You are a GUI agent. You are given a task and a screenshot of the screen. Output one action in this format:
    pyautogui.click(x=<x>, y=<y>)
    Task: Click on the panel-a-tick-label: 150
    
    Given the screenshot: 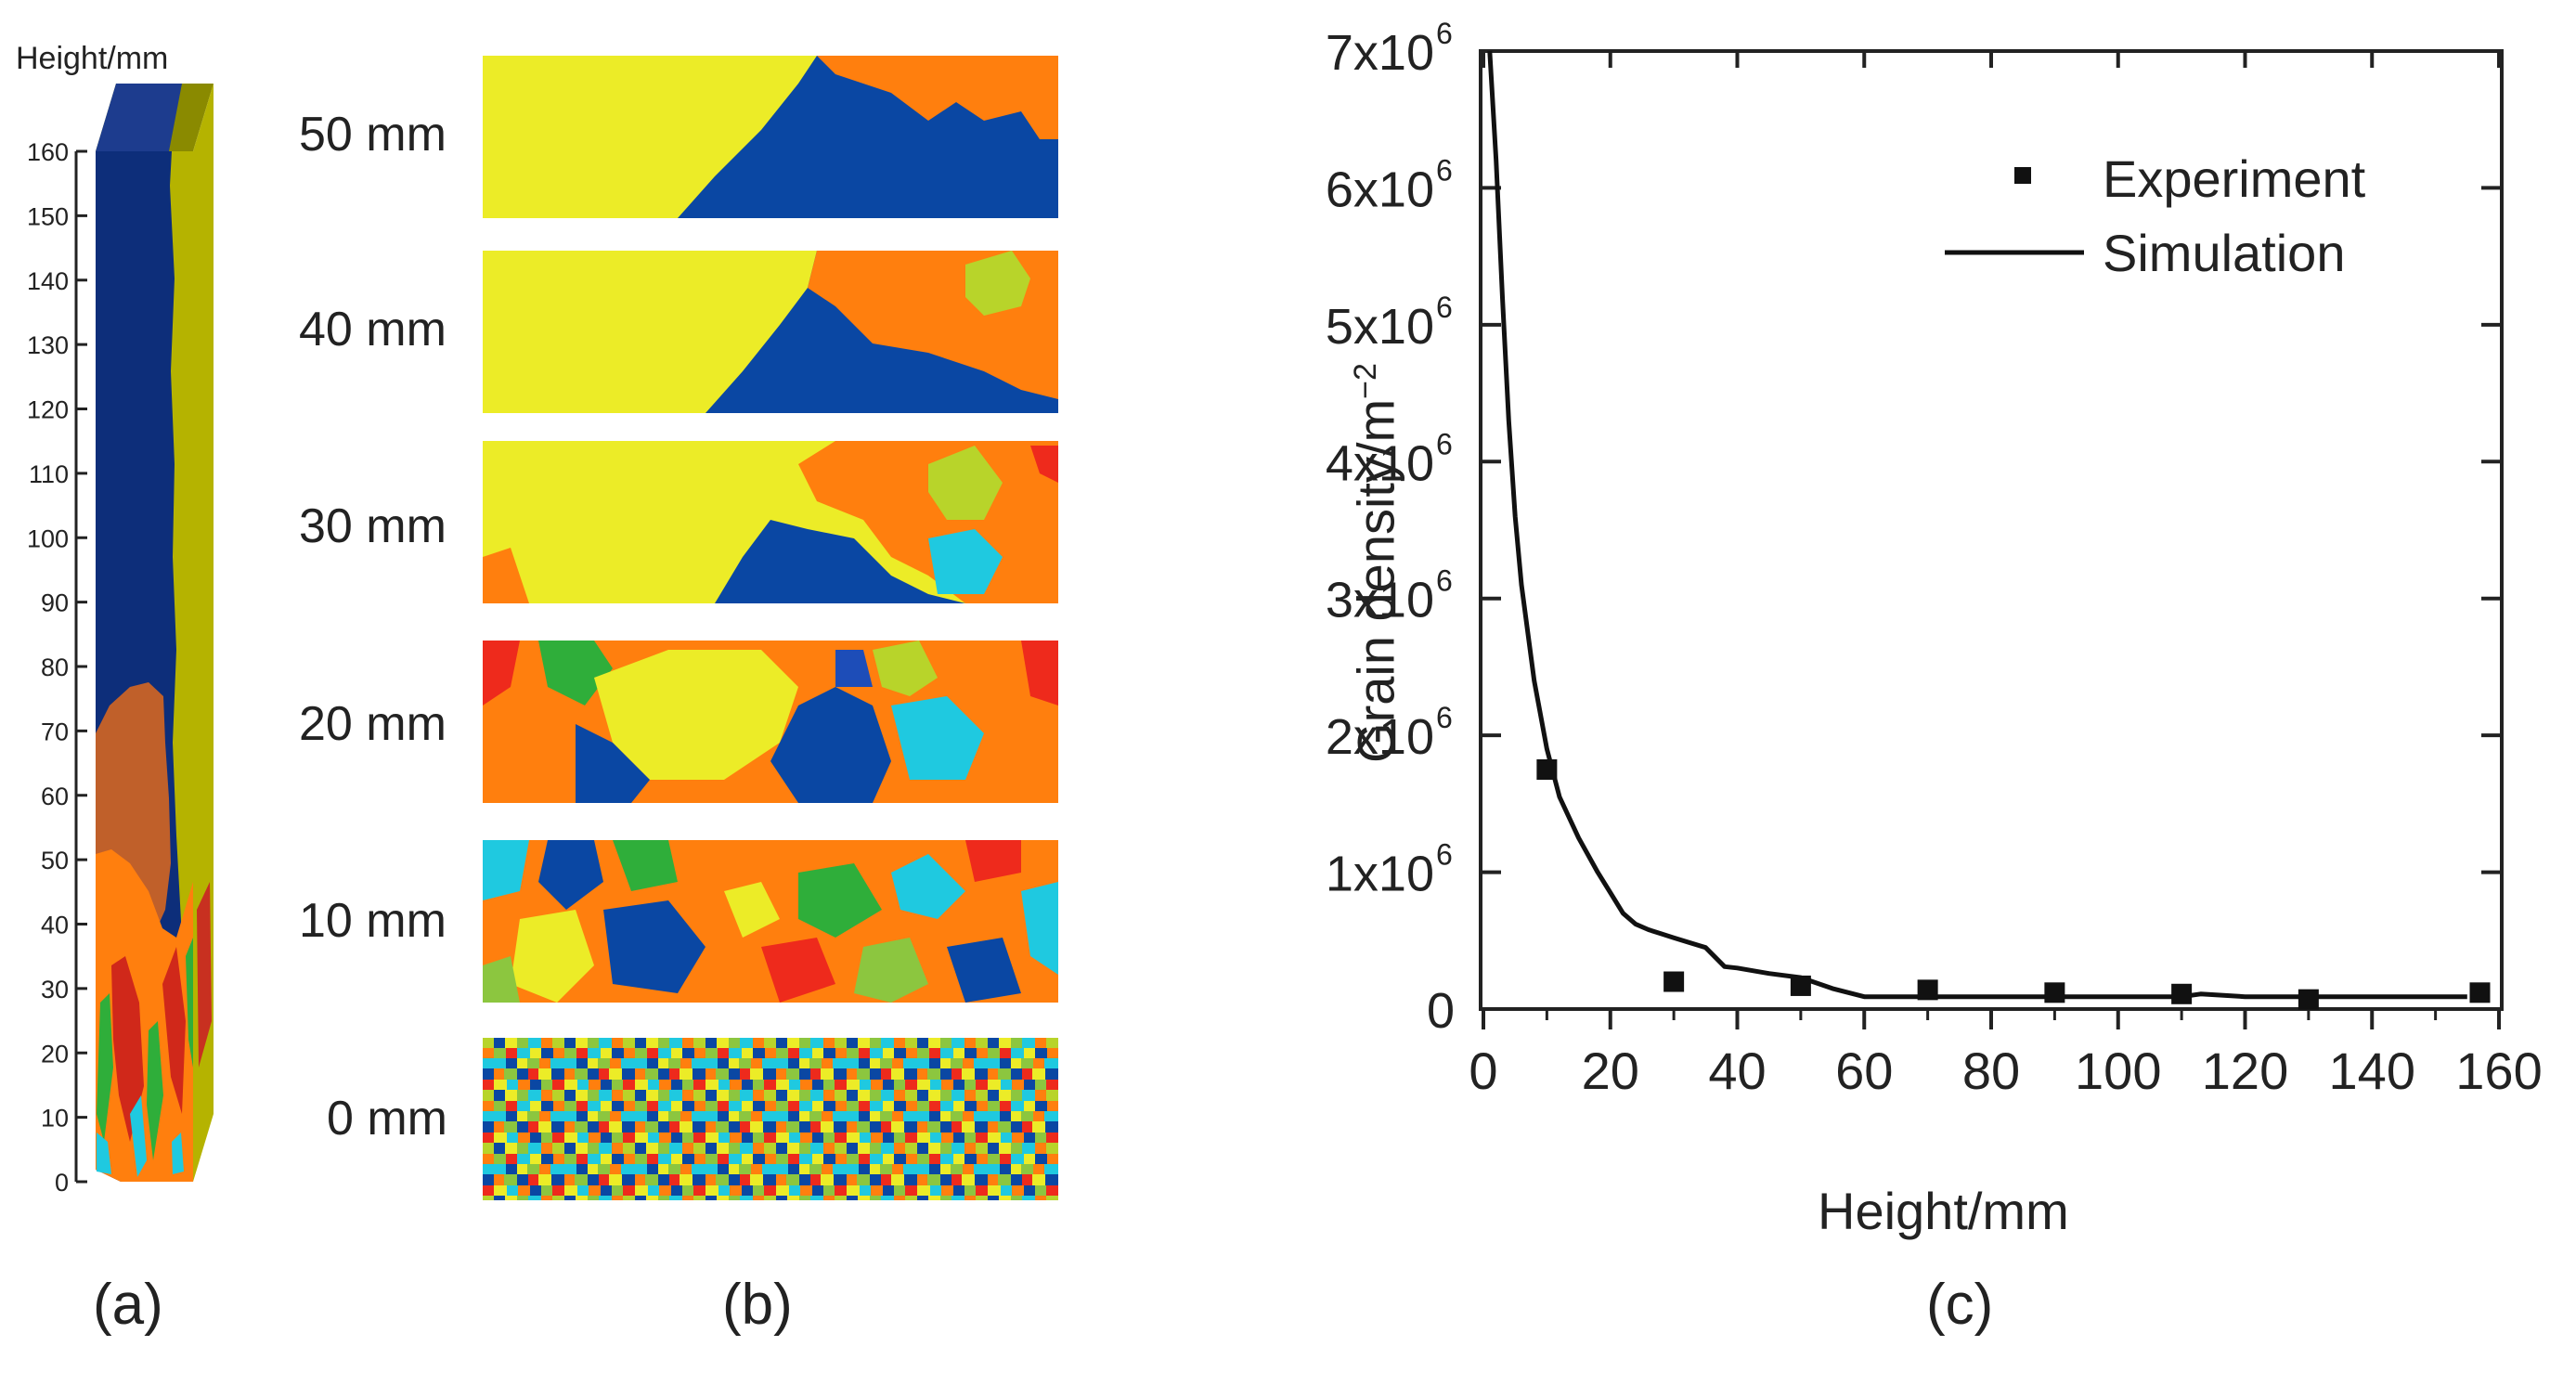 What is the action you would take?
    pyautogui.click(x=48, y=216)
    